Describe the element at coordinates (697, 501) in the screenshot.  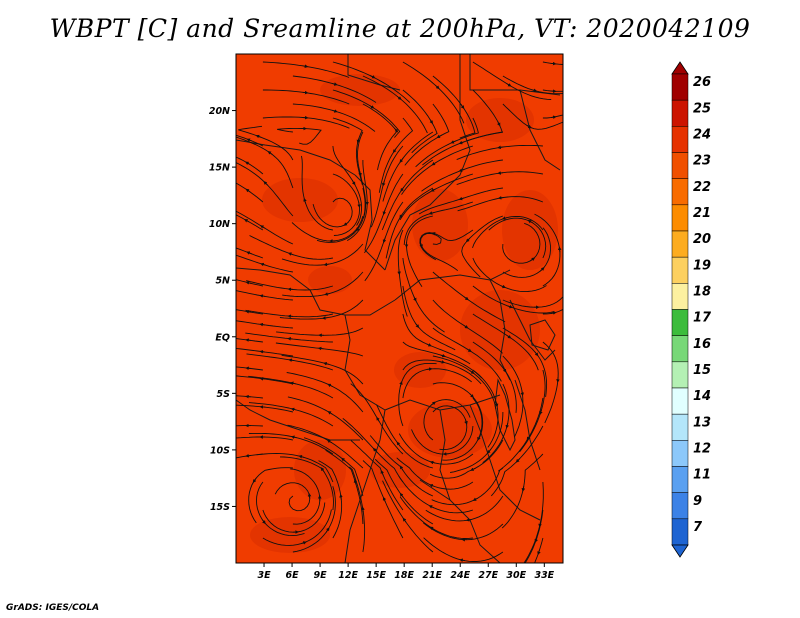
I see `colorbar-label: 9` at that location.